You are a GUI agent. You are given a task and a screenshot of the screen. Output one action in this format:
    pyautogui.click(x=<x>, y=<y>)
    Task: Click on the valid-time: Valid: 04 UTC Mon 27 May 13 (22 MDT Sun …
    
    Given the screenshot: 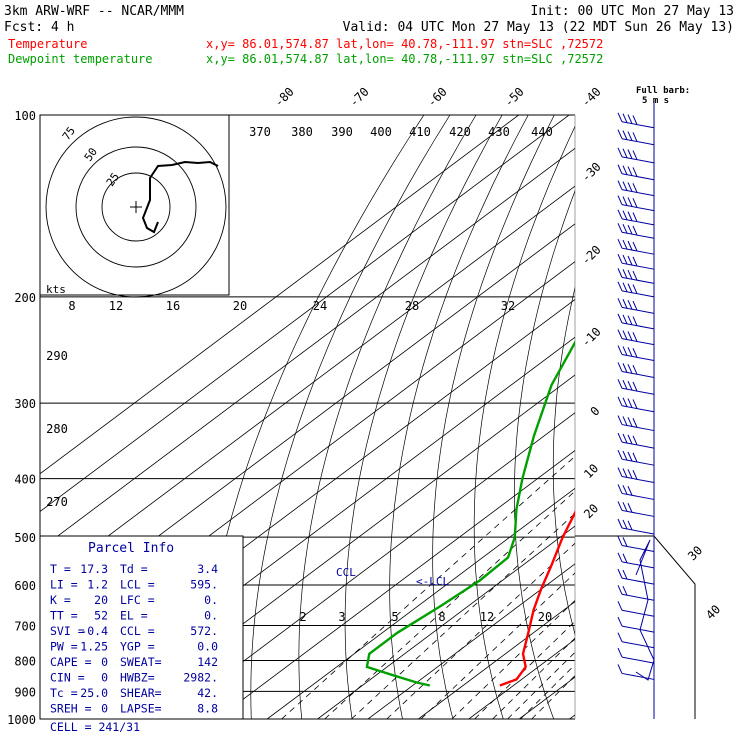 What is the action you would take?
    pyautogui.click(x=538, y=27)
    